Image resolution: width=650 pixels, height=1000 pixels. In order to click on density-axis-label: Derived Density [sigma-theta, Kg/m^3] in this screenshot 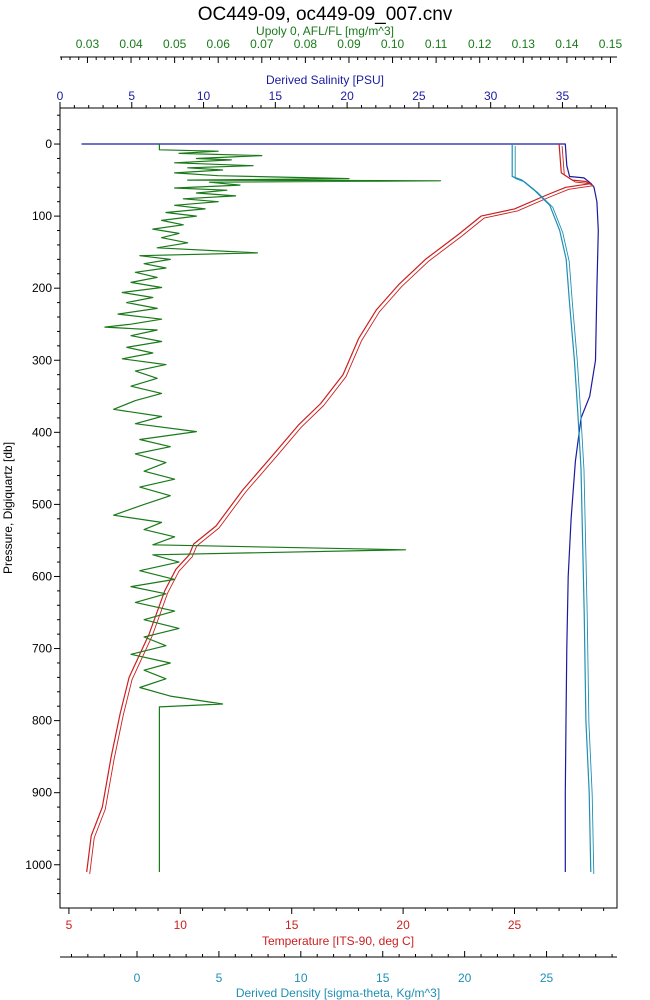, I will do `click(338, 993)`.